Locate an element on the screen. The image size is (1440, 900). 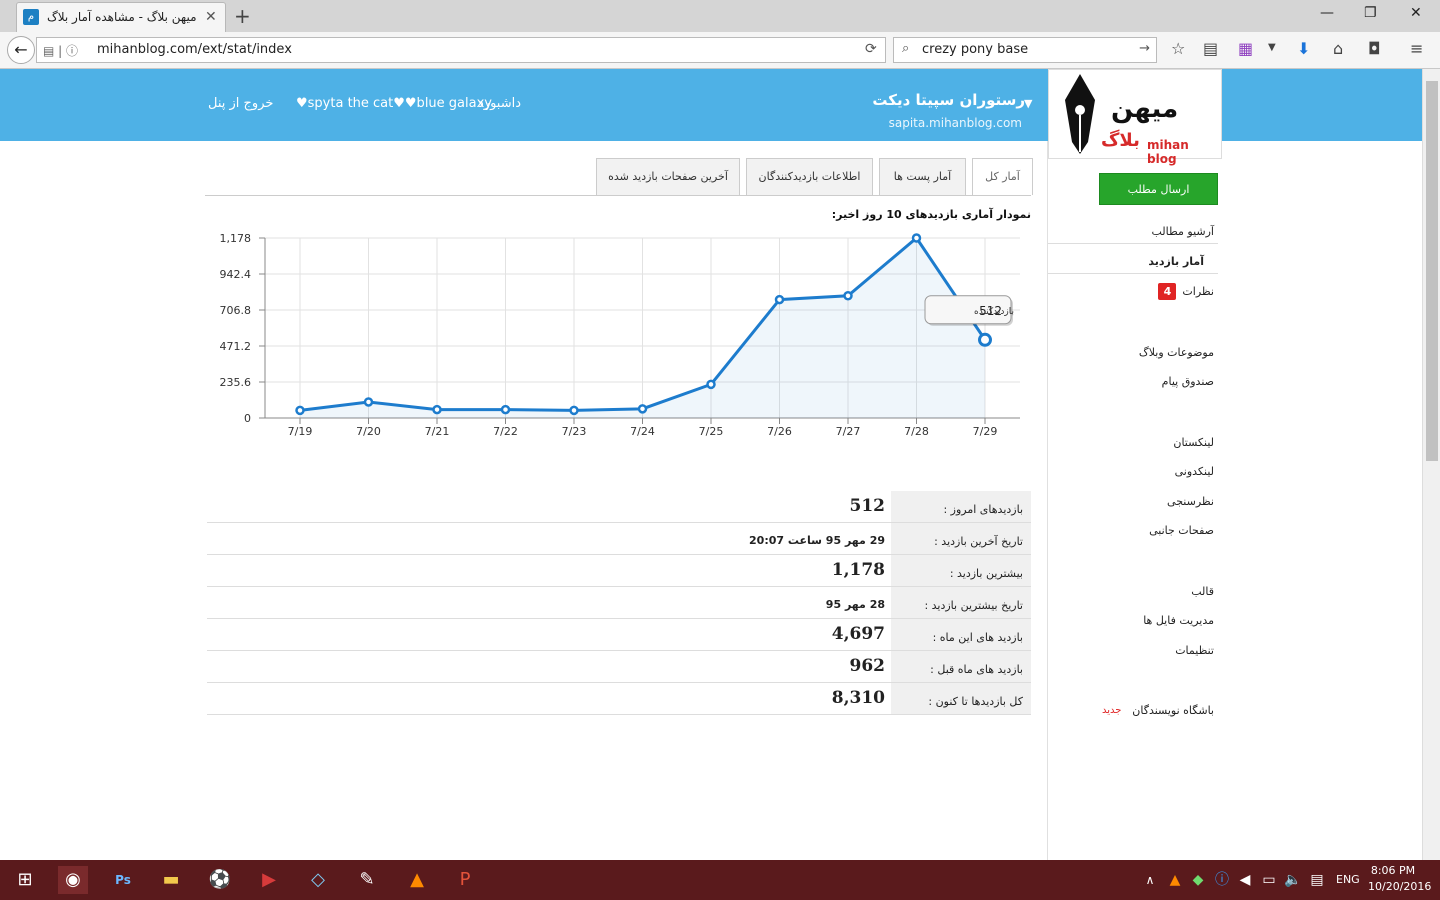
app-icon: ◇ is located at coordinates (318, 879).